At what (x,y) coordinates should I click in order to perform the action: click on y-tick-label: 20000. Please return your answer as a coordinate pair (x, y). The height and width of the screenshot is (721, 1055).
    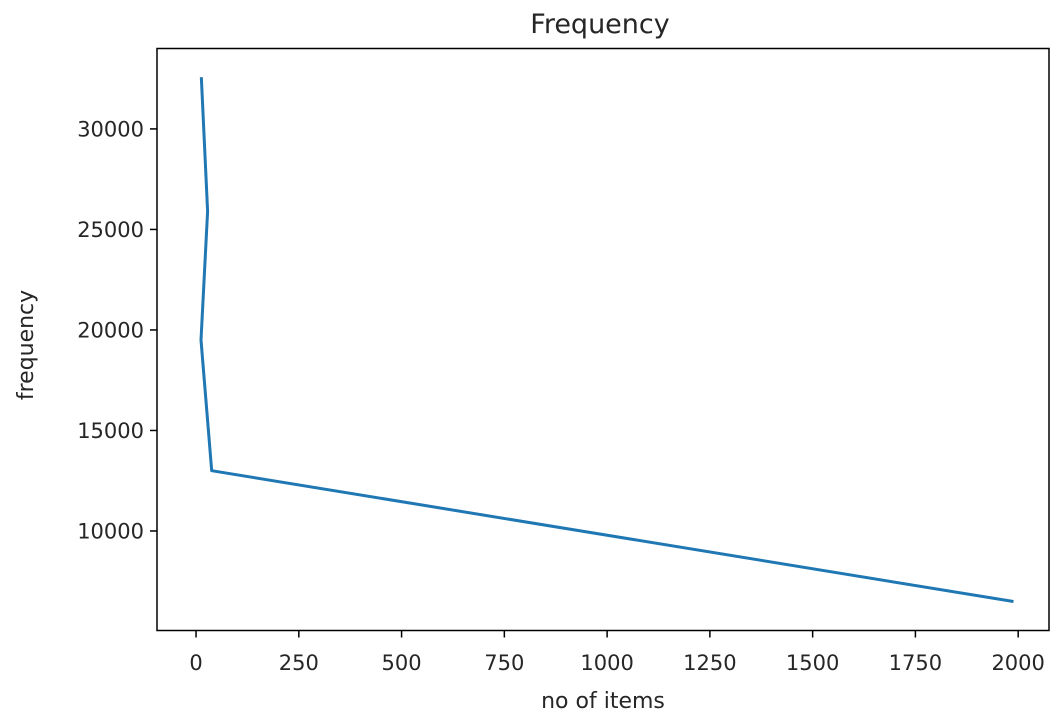
    Looking at the image, I should click on (110, 330).